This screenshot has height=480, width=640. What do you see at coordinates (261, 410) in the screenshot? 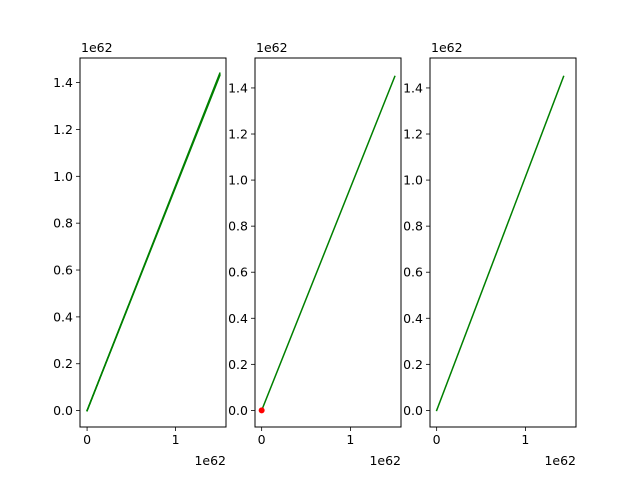
I see `data-point-marker` at bounding box center [261, 410].